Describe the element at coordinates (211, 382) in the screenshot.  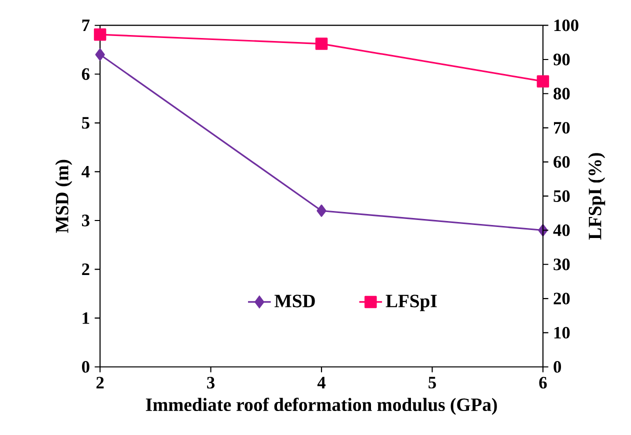
I see `x-tick-label: 3` at that location.